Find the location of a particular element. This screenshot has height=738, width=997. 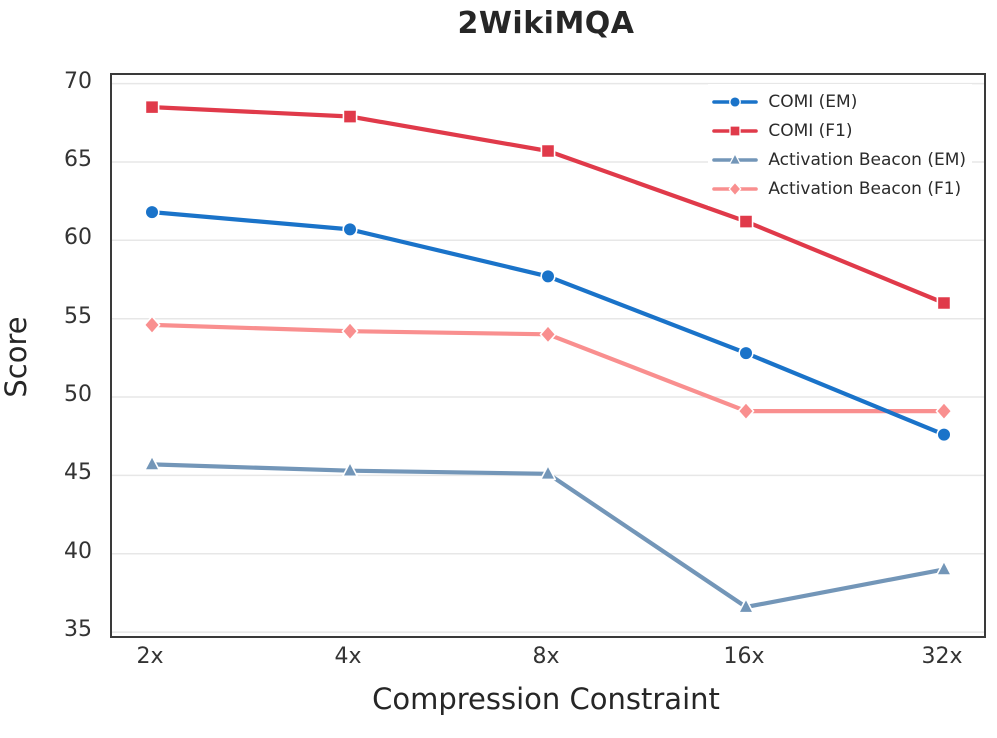

legend-label: Activation Beacon (F1) is located at coordinates (865, 188).